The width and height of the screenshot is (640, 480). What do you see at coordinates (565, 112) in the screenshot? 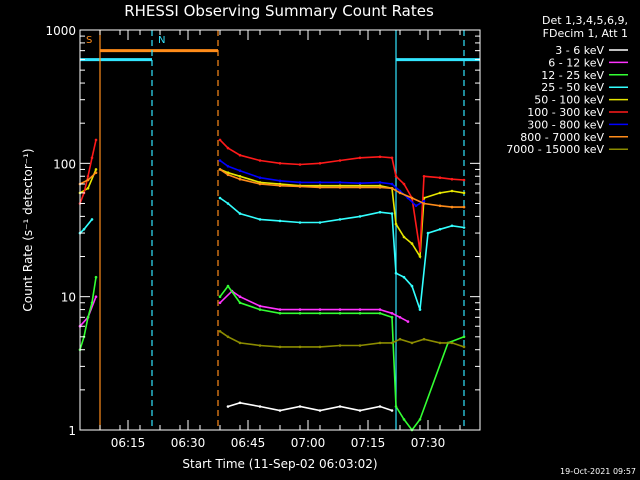
I see `legend-label-100-300-kev: 100 - 300 keV` at bounding box center [565, 112].